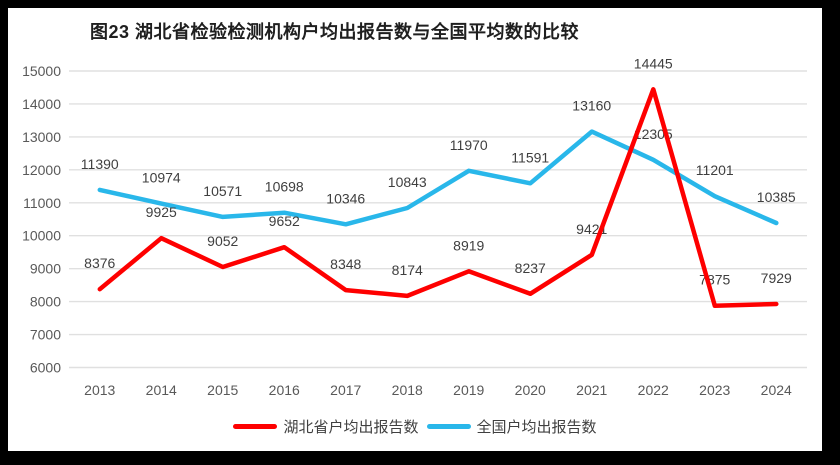 The image size is (840, 465). What do you see at coordinates (41, 104) in the screenshot?
I see `y-tick-label: 14000` at bounding box center [41, 104].